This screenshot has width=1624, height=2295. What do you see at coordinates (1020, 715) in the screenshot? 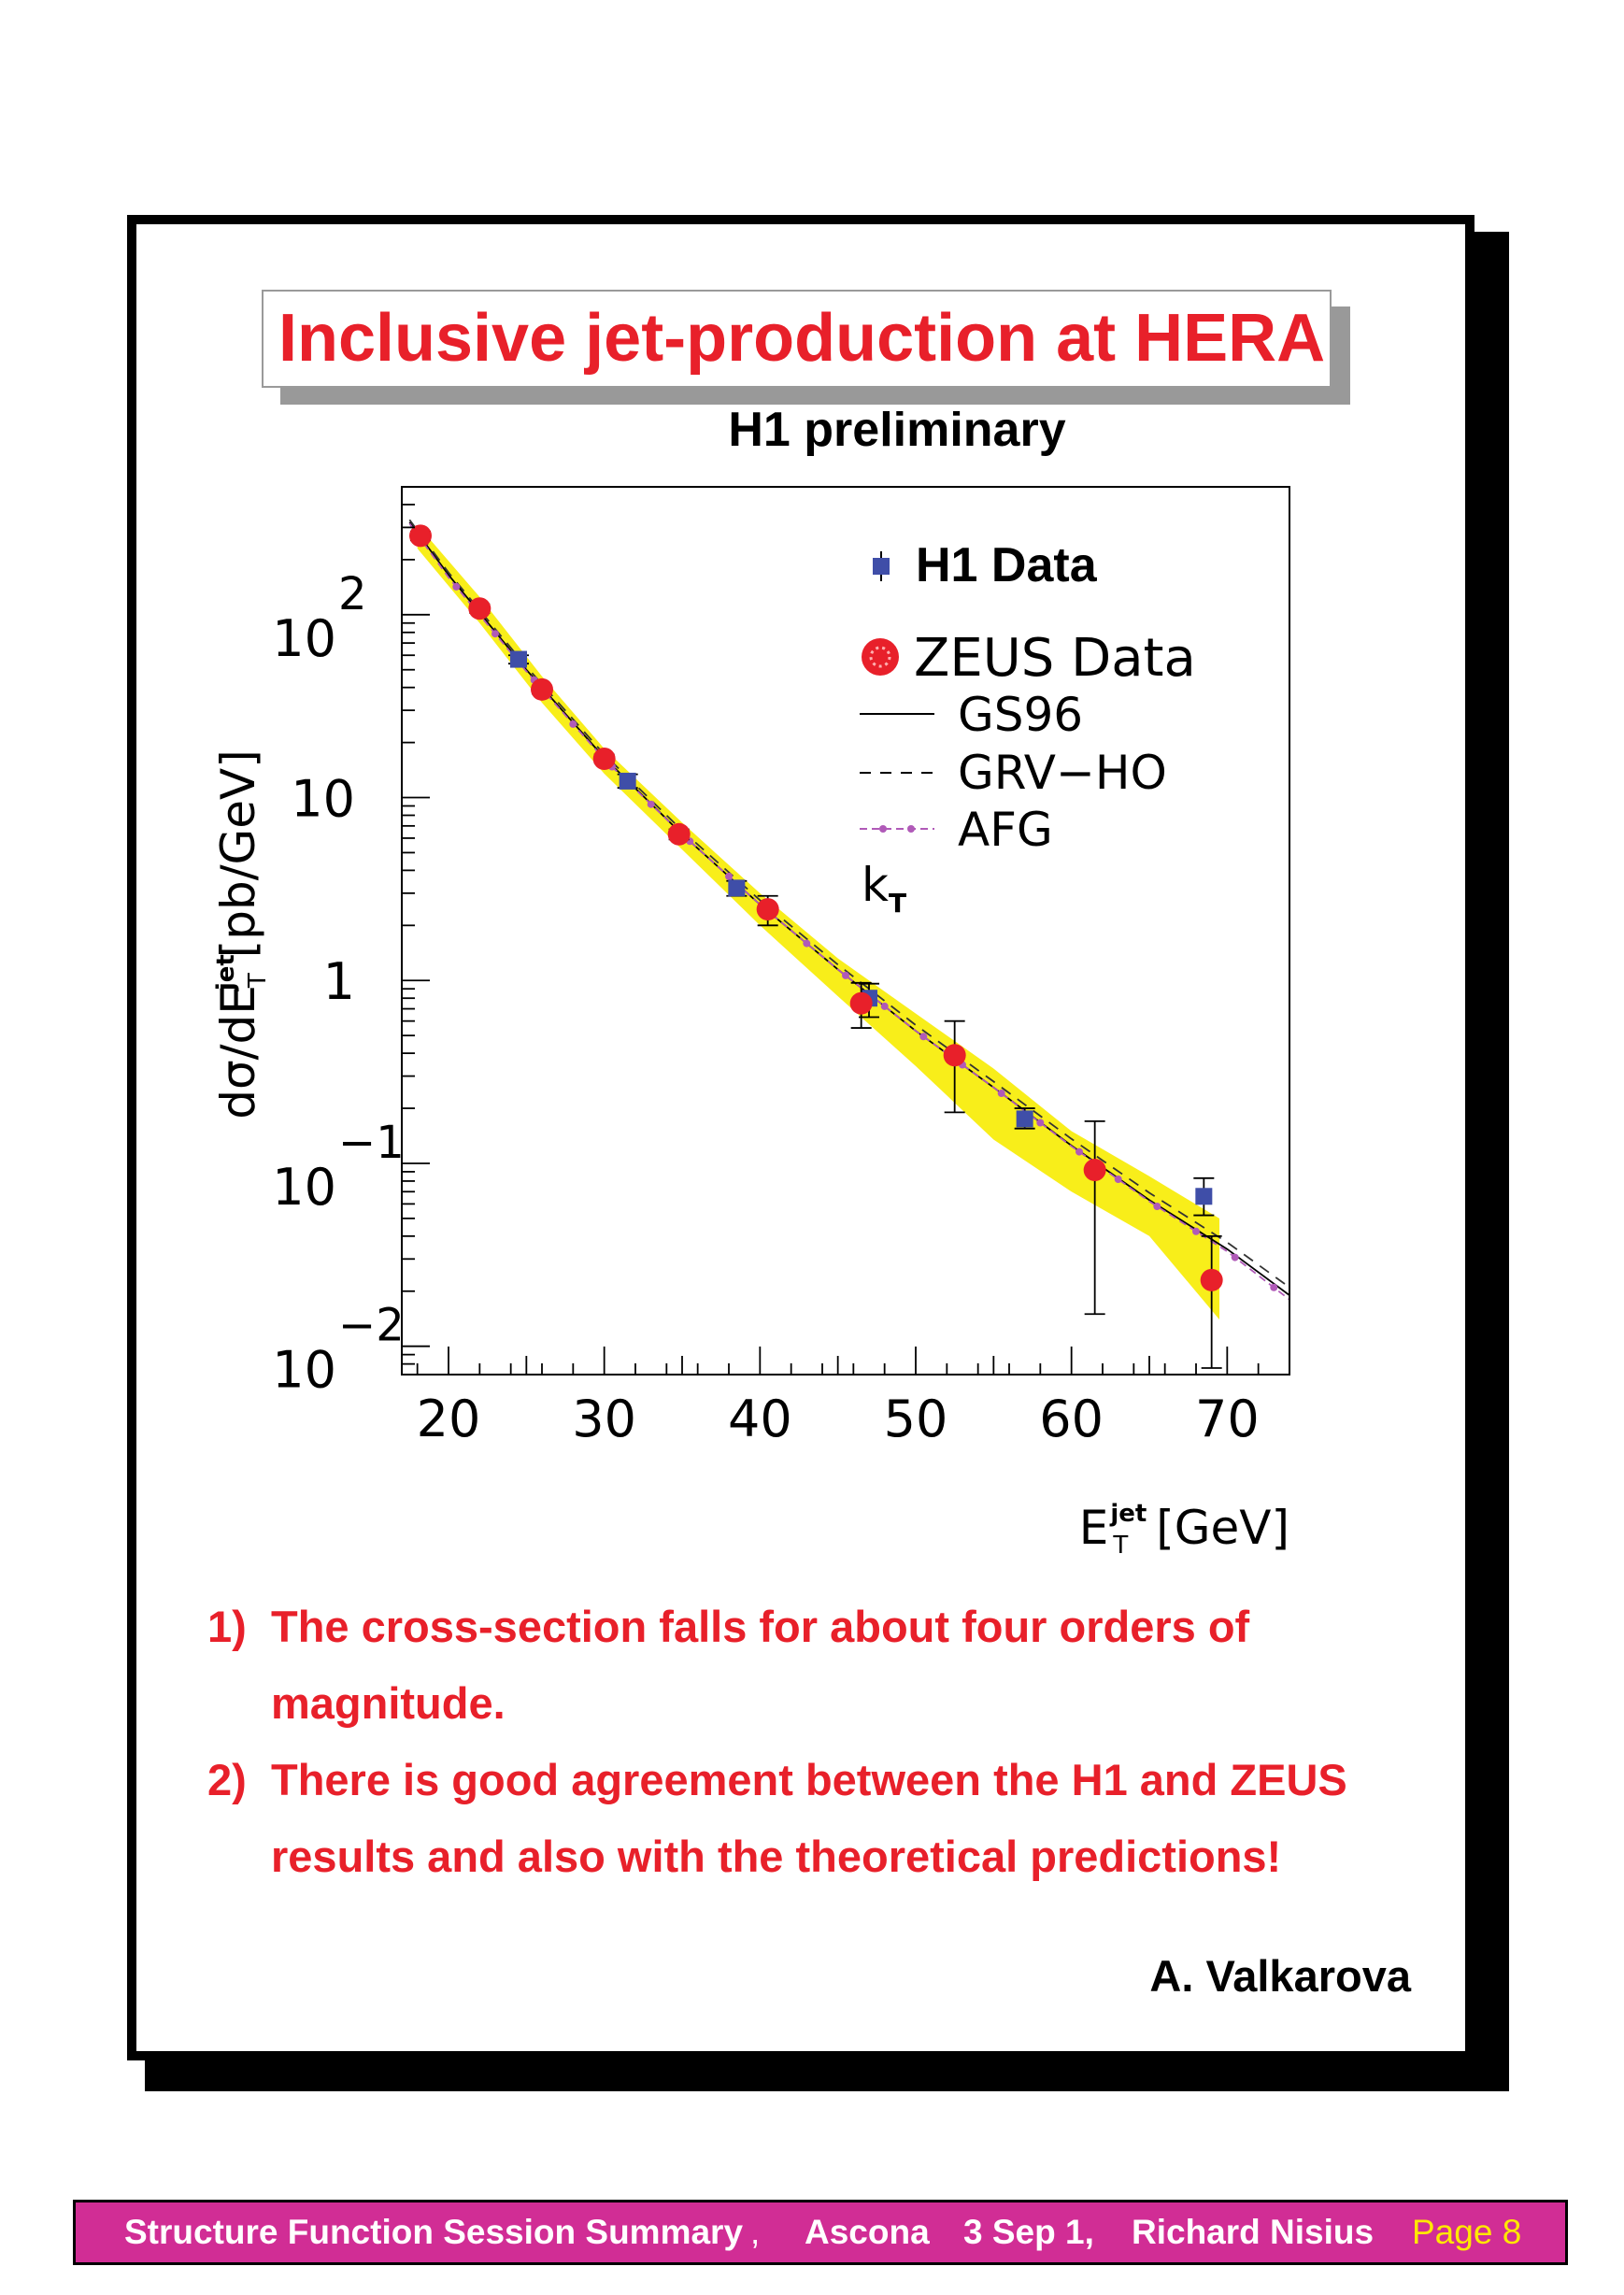
I see `legend-gs96-label: GS96` at bounding box center [1020, 715].